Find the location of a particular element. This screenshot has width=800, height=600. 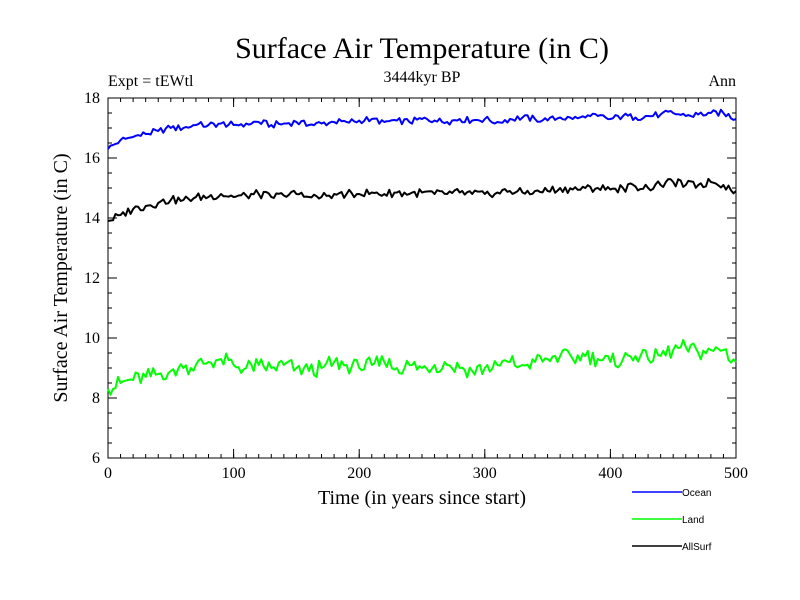

legend-label-ocean: Ocean is located at coordinates (696, 493).